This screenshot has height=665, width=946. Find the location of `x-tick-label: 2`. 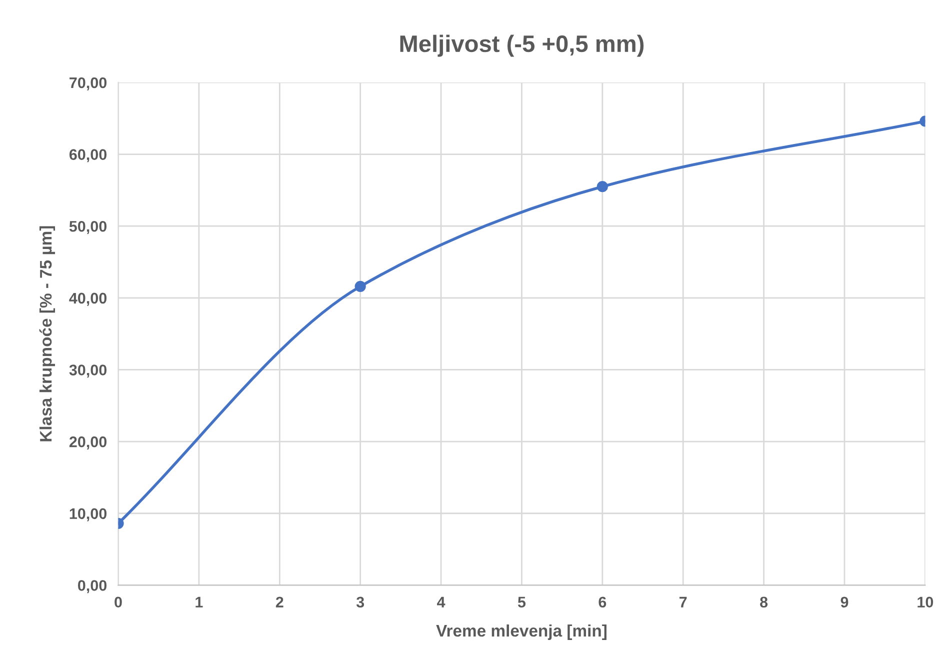

x-tick-label: 2 is located at coordinates (280, 602).